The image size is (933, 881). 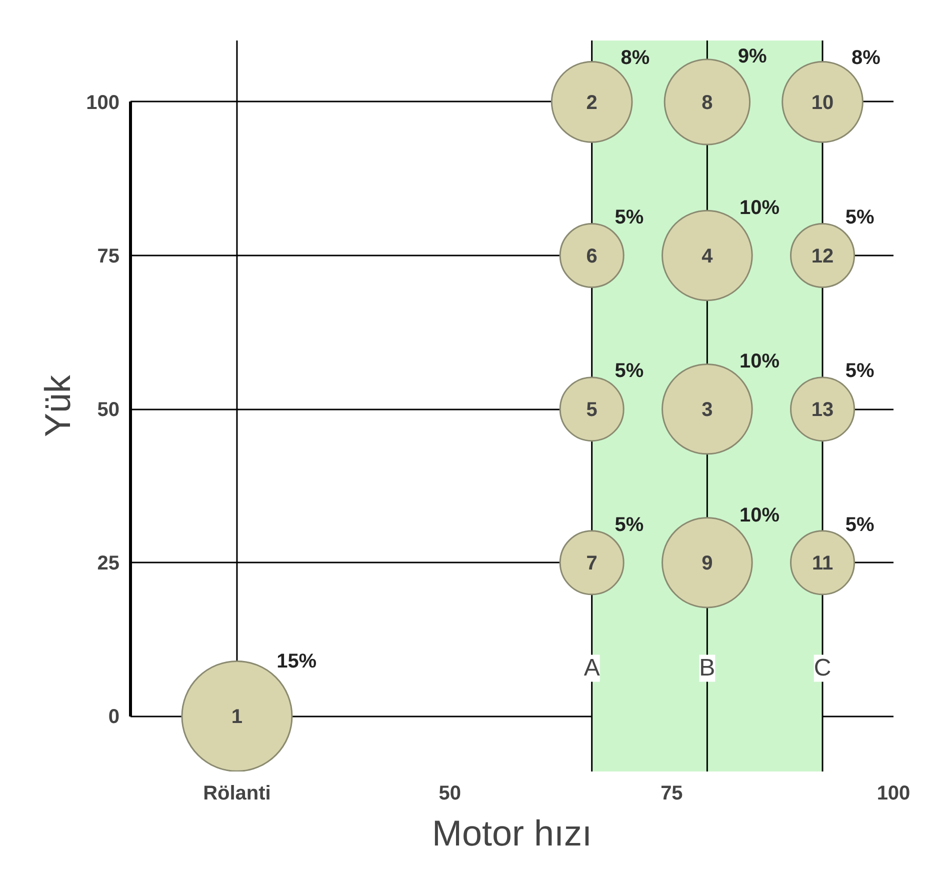 I want to click on annotation: 9, so click(x=707, y=563).